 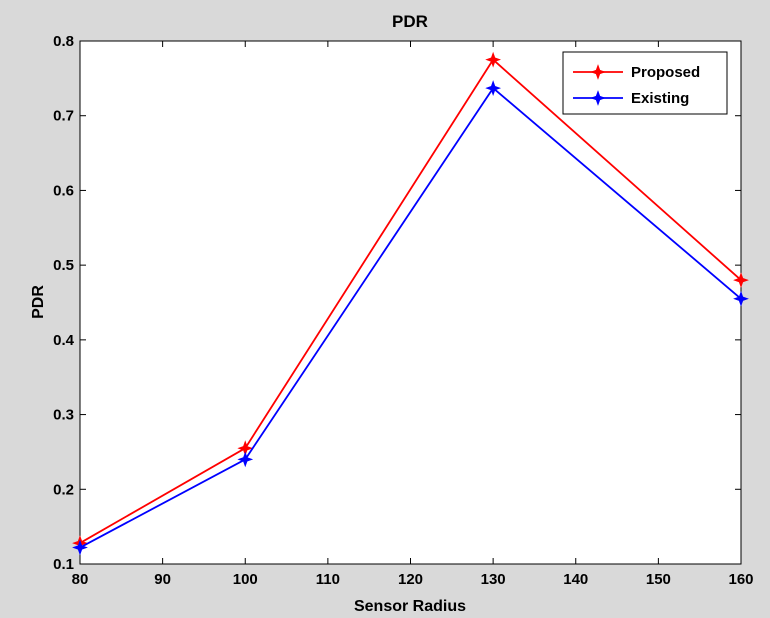 What do you see at coordinates (740, 579) in the screenshot?
I see `x-tick-label: 160` at bounding box center [740, 579].